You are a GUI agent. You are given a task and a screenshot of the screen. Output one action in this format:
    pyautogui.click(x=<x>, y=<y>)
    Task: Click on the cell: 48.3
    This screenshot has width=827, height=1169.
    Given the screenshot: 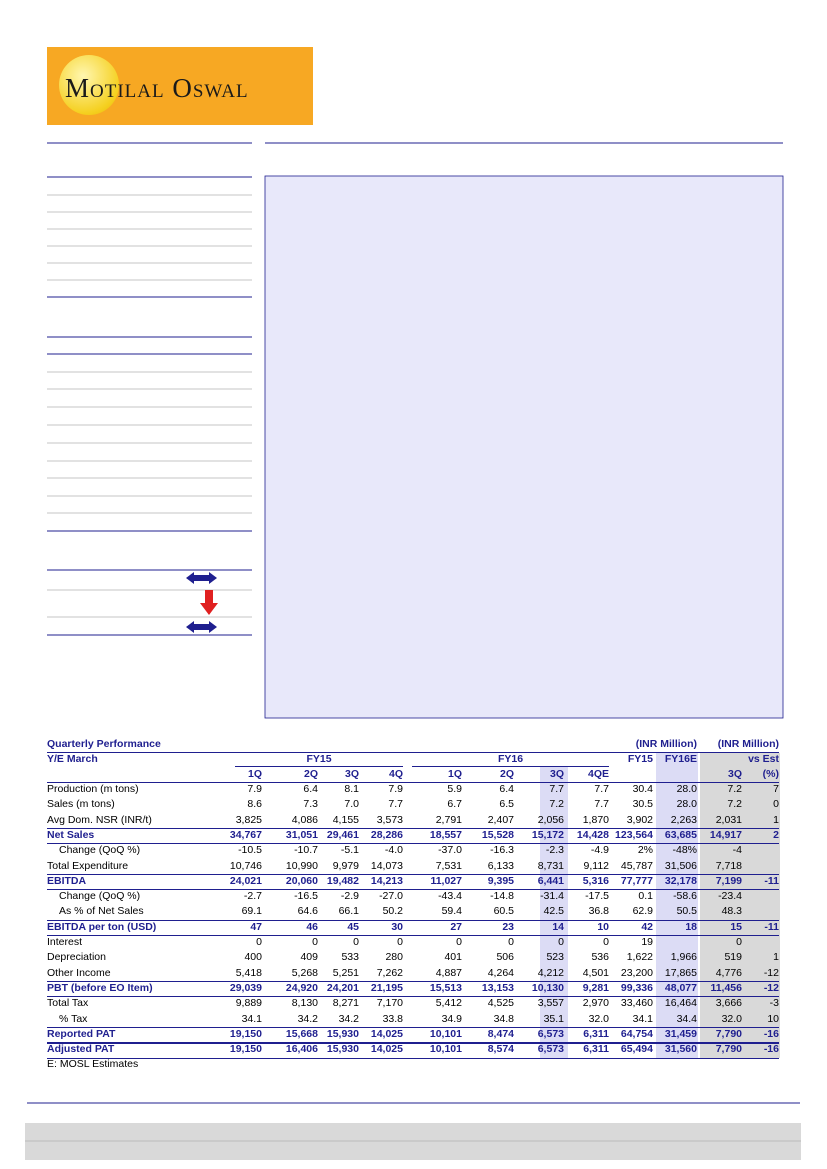 What is the action you would take?
    pyautogui.click(x=731, y=911)
    